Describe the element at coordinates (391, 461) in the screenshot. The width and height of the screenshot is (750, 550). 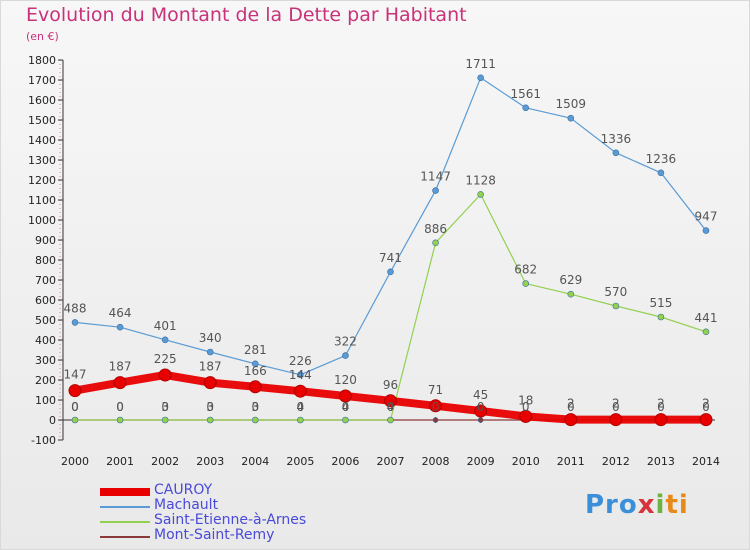
I see `x-tick-label: 2007` at that location.